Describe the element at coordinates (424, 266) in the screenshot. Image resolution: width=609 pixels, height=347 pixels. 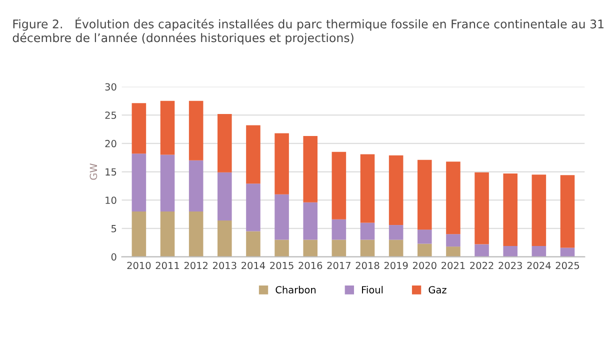
I see `x-tick-label: 2020` at that location.